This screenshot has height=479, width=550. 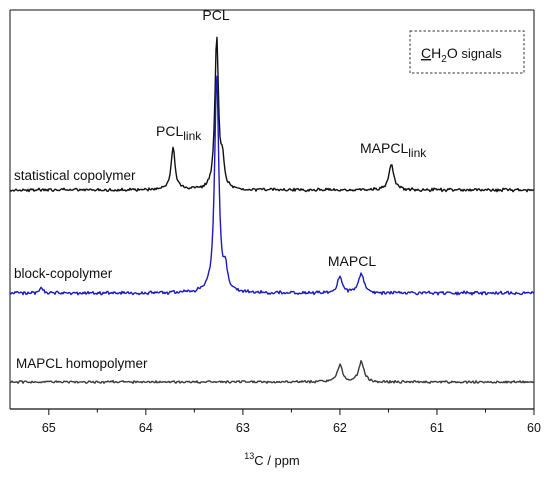 I want to click on x-axis-title-sup: 13, so click(x=249, y=456).